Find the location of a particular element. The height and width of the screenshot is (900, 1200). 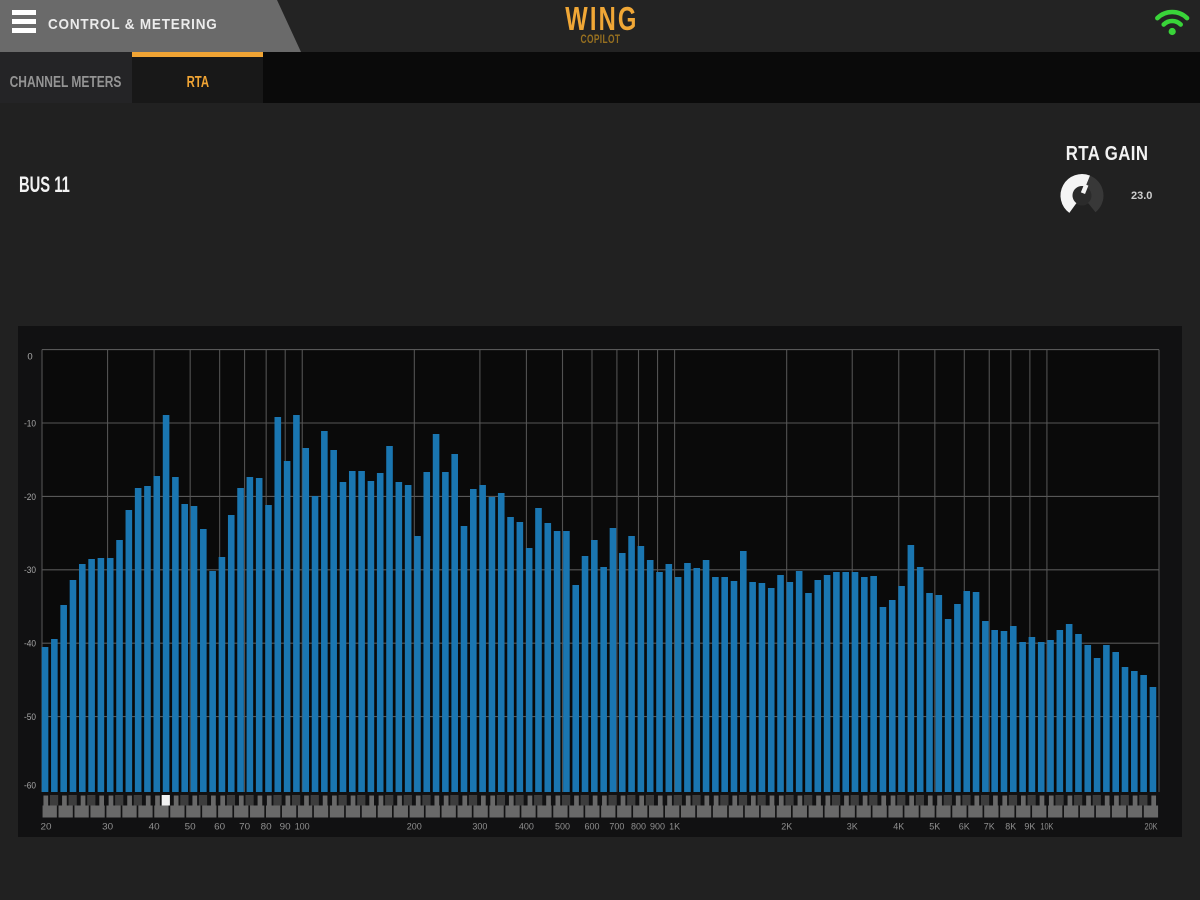

svg-text: -40 is located at coordinates (30, 644).